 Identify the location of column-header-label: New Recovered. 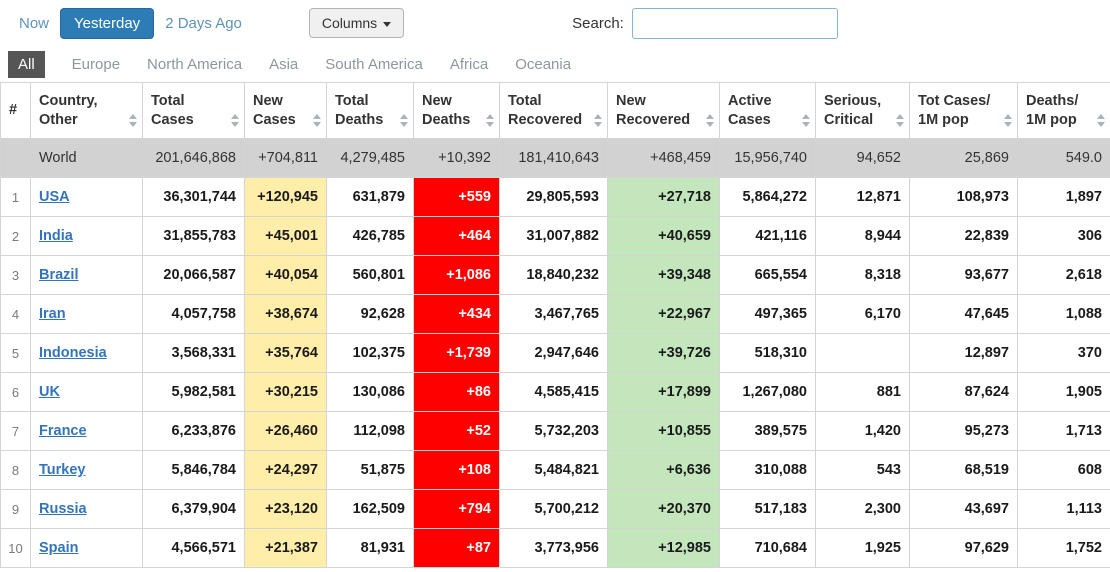
(653, 110).